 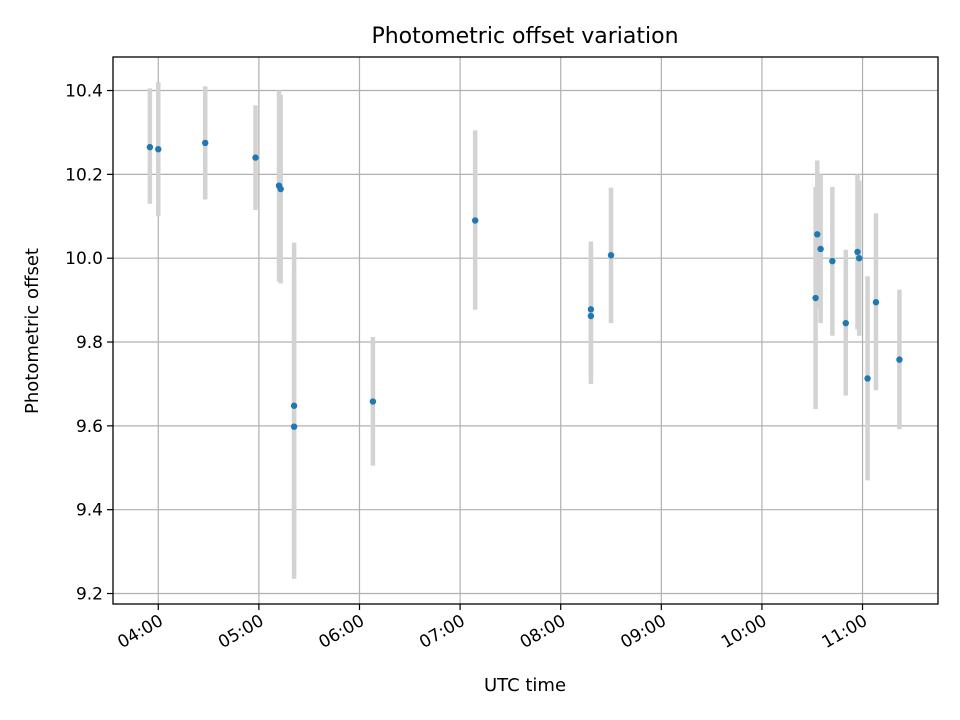 I want to click on y-tick-label: 10.4, so click(x=84, y=92).